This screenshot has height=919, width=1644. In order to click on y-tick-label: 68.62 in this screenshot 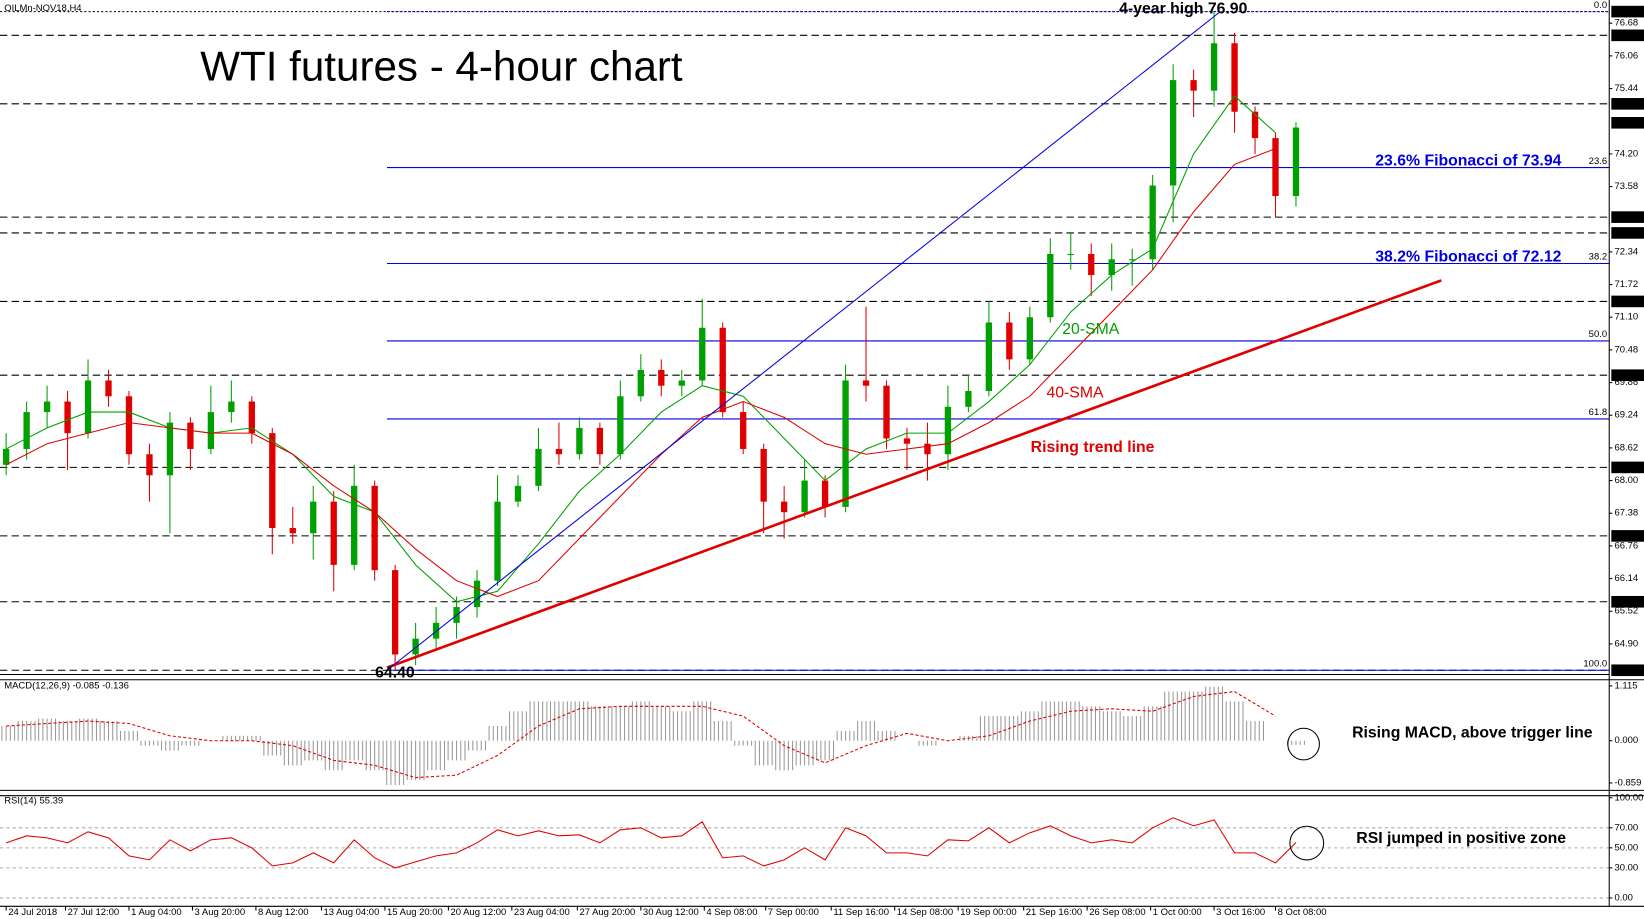, I will do `click(1626, 447)`.